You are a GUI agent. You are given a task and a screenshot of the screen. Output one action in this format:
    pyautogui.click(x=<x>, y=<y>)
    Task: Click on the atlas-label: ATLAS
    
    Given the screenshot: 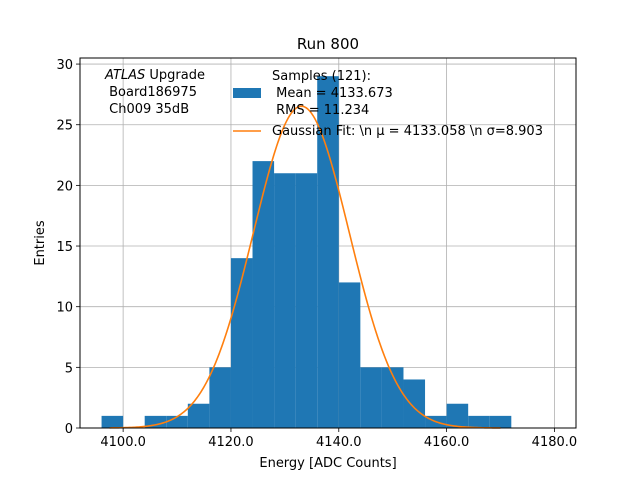 What is the action you would take?
    pyautogui.click(x=124, y=75)
    